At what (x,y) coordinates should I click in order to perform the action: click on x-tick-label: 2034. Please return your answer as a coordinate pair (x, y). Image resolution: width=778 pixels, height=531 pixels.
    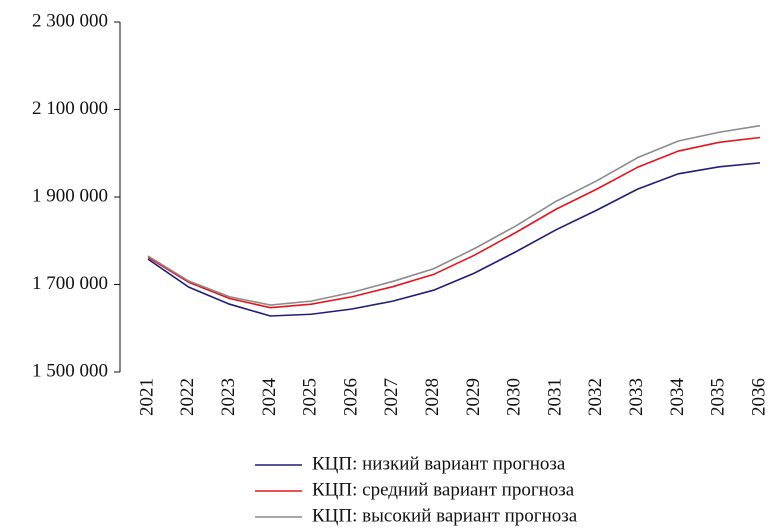
    Looking at the image, I should click on (677, 397).